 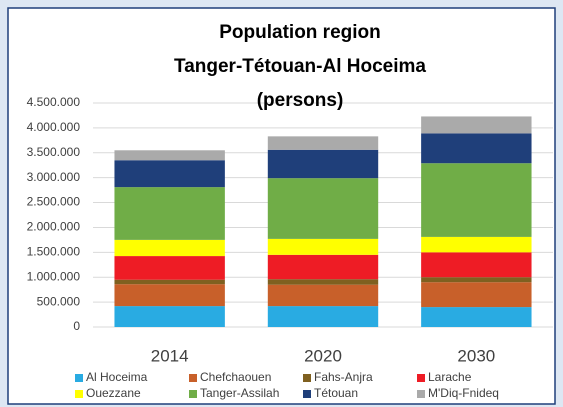 What do you see at coordinates (117, 377) in the screenshot?
I see `legend-label: Al Hoceima` at bounding box center [117, 377].